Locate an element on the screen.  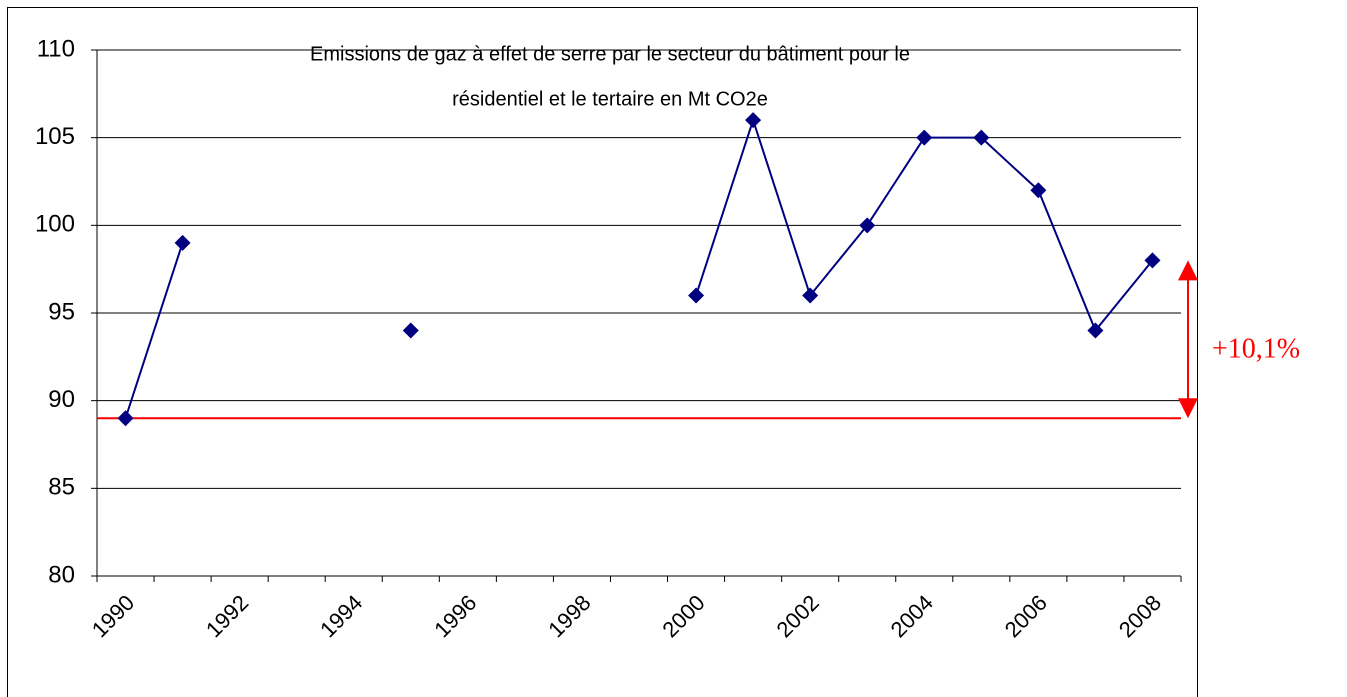
x-tick-label: 2002 is located at coordinates (798, 616).